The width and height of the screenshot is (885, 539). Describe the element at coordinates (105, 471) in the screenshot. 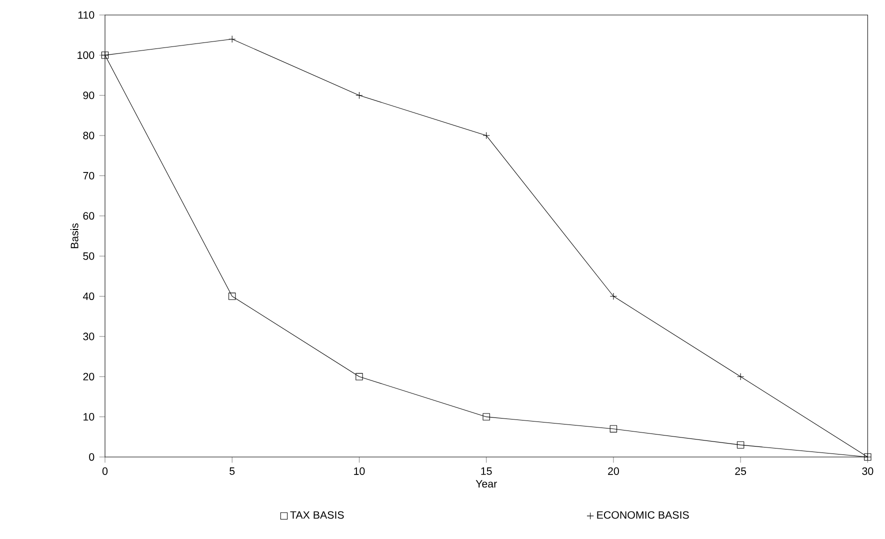

I see `x-tick-label: 0` at that location.